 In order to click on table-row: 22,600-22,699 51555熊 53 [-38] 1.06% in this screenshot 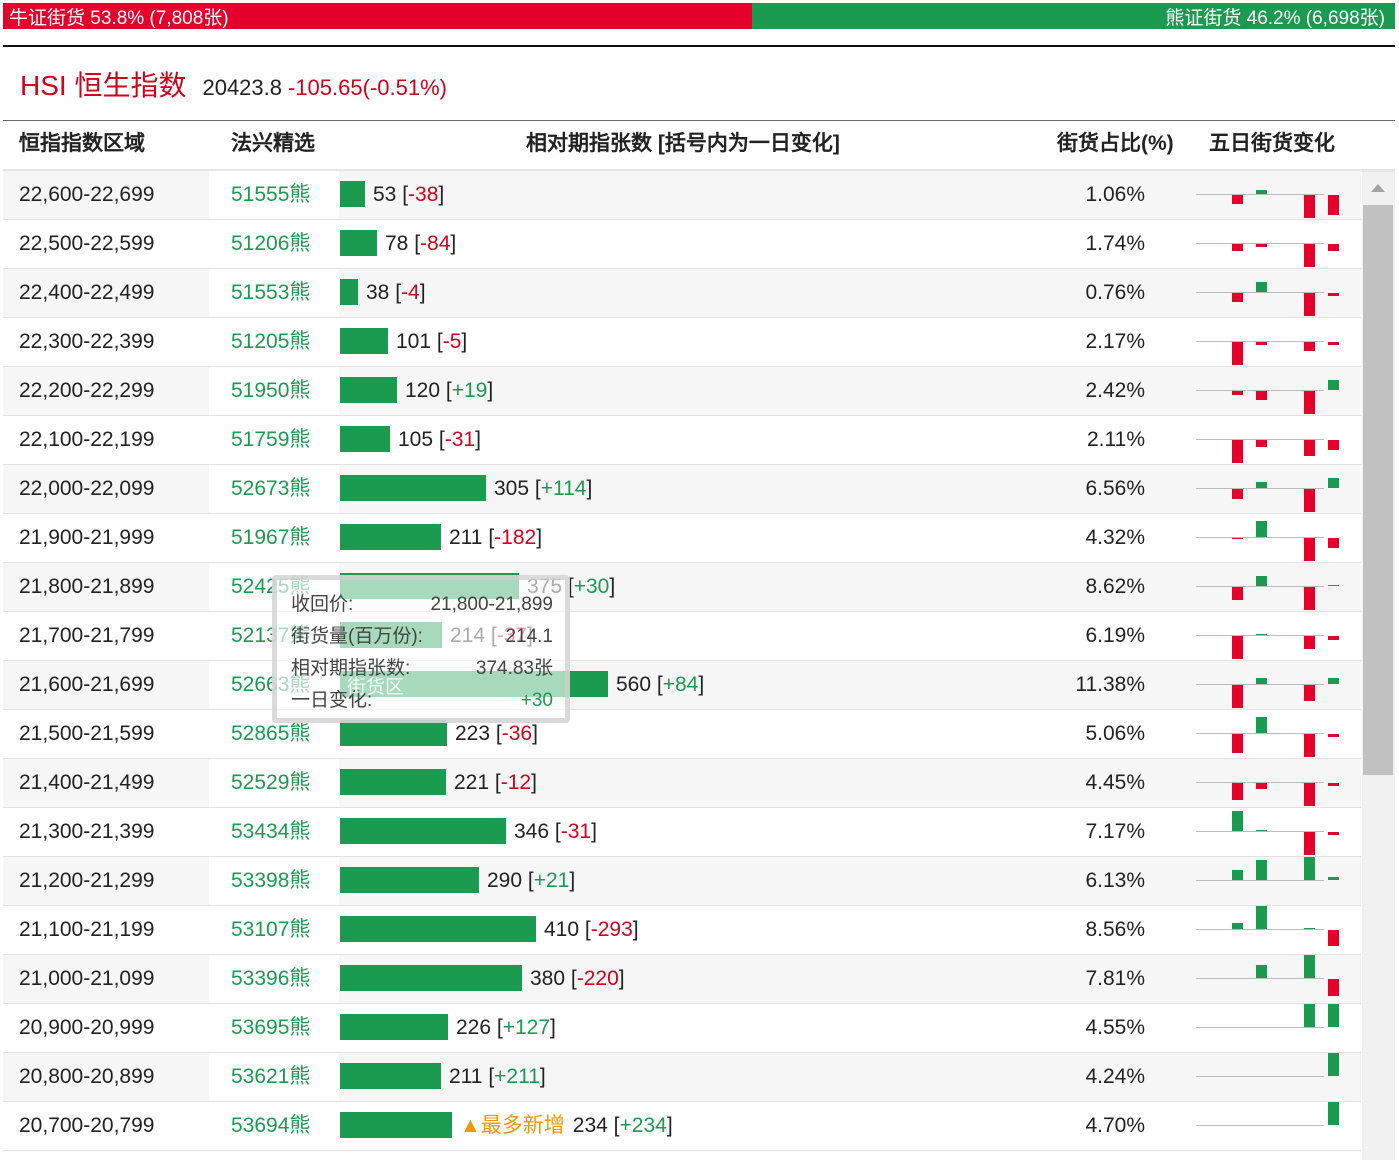, I will do `click(682, 195)`.